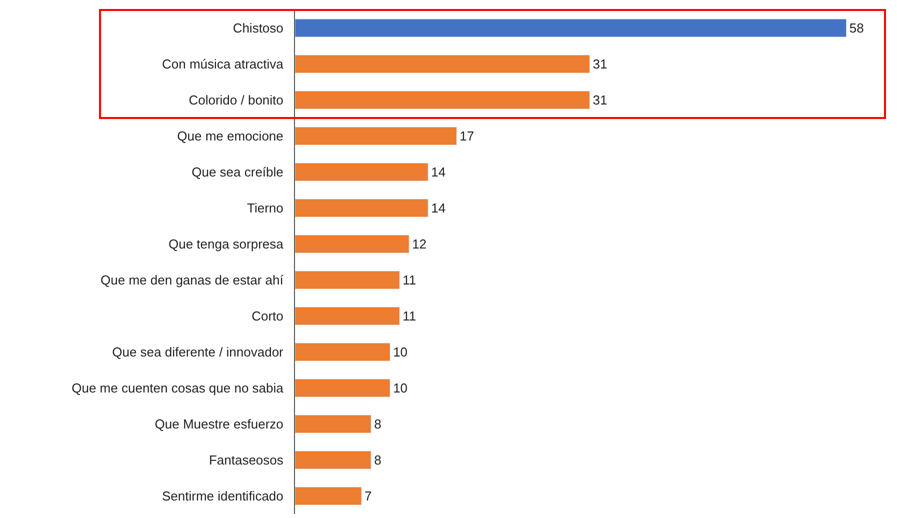  Describe the element at coordinates (178, 388) in the screenshot. I see `y-tick-label: Que me cuenten cosas que no sabia` at that location.